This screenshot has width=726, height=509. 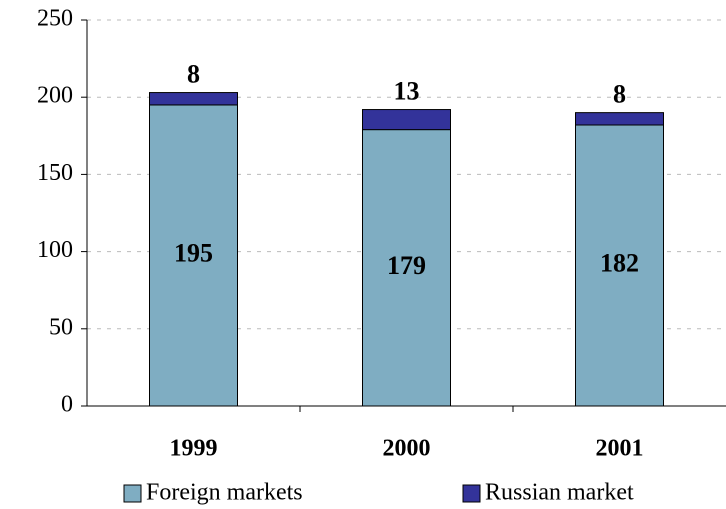 What do you see at coordinates (193, 252) in the screenshot?
I see `data-label: 195` at bounding box center [193, 252].